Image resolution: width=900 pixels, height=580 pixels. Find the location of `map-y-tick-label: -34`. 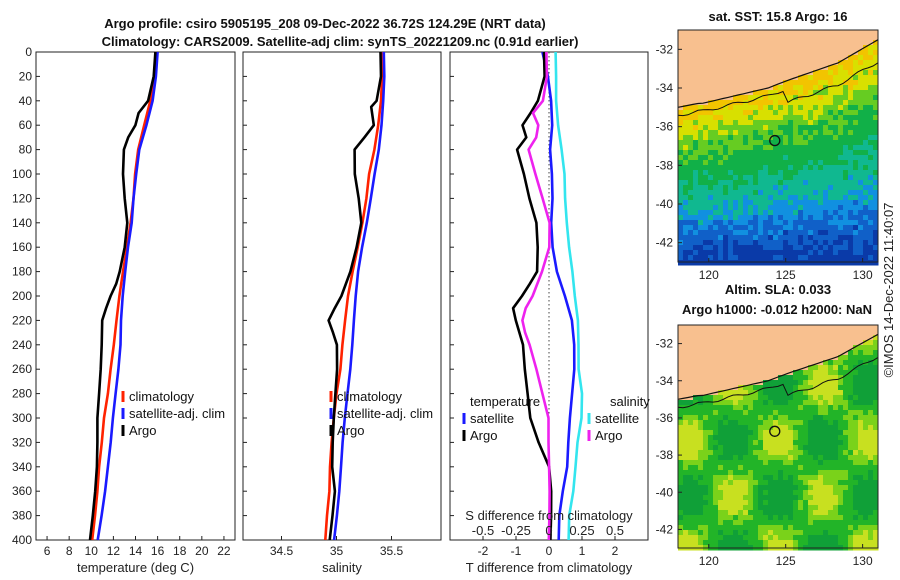

map-y-tick-label: -34 is located at coordinates (665, 381).